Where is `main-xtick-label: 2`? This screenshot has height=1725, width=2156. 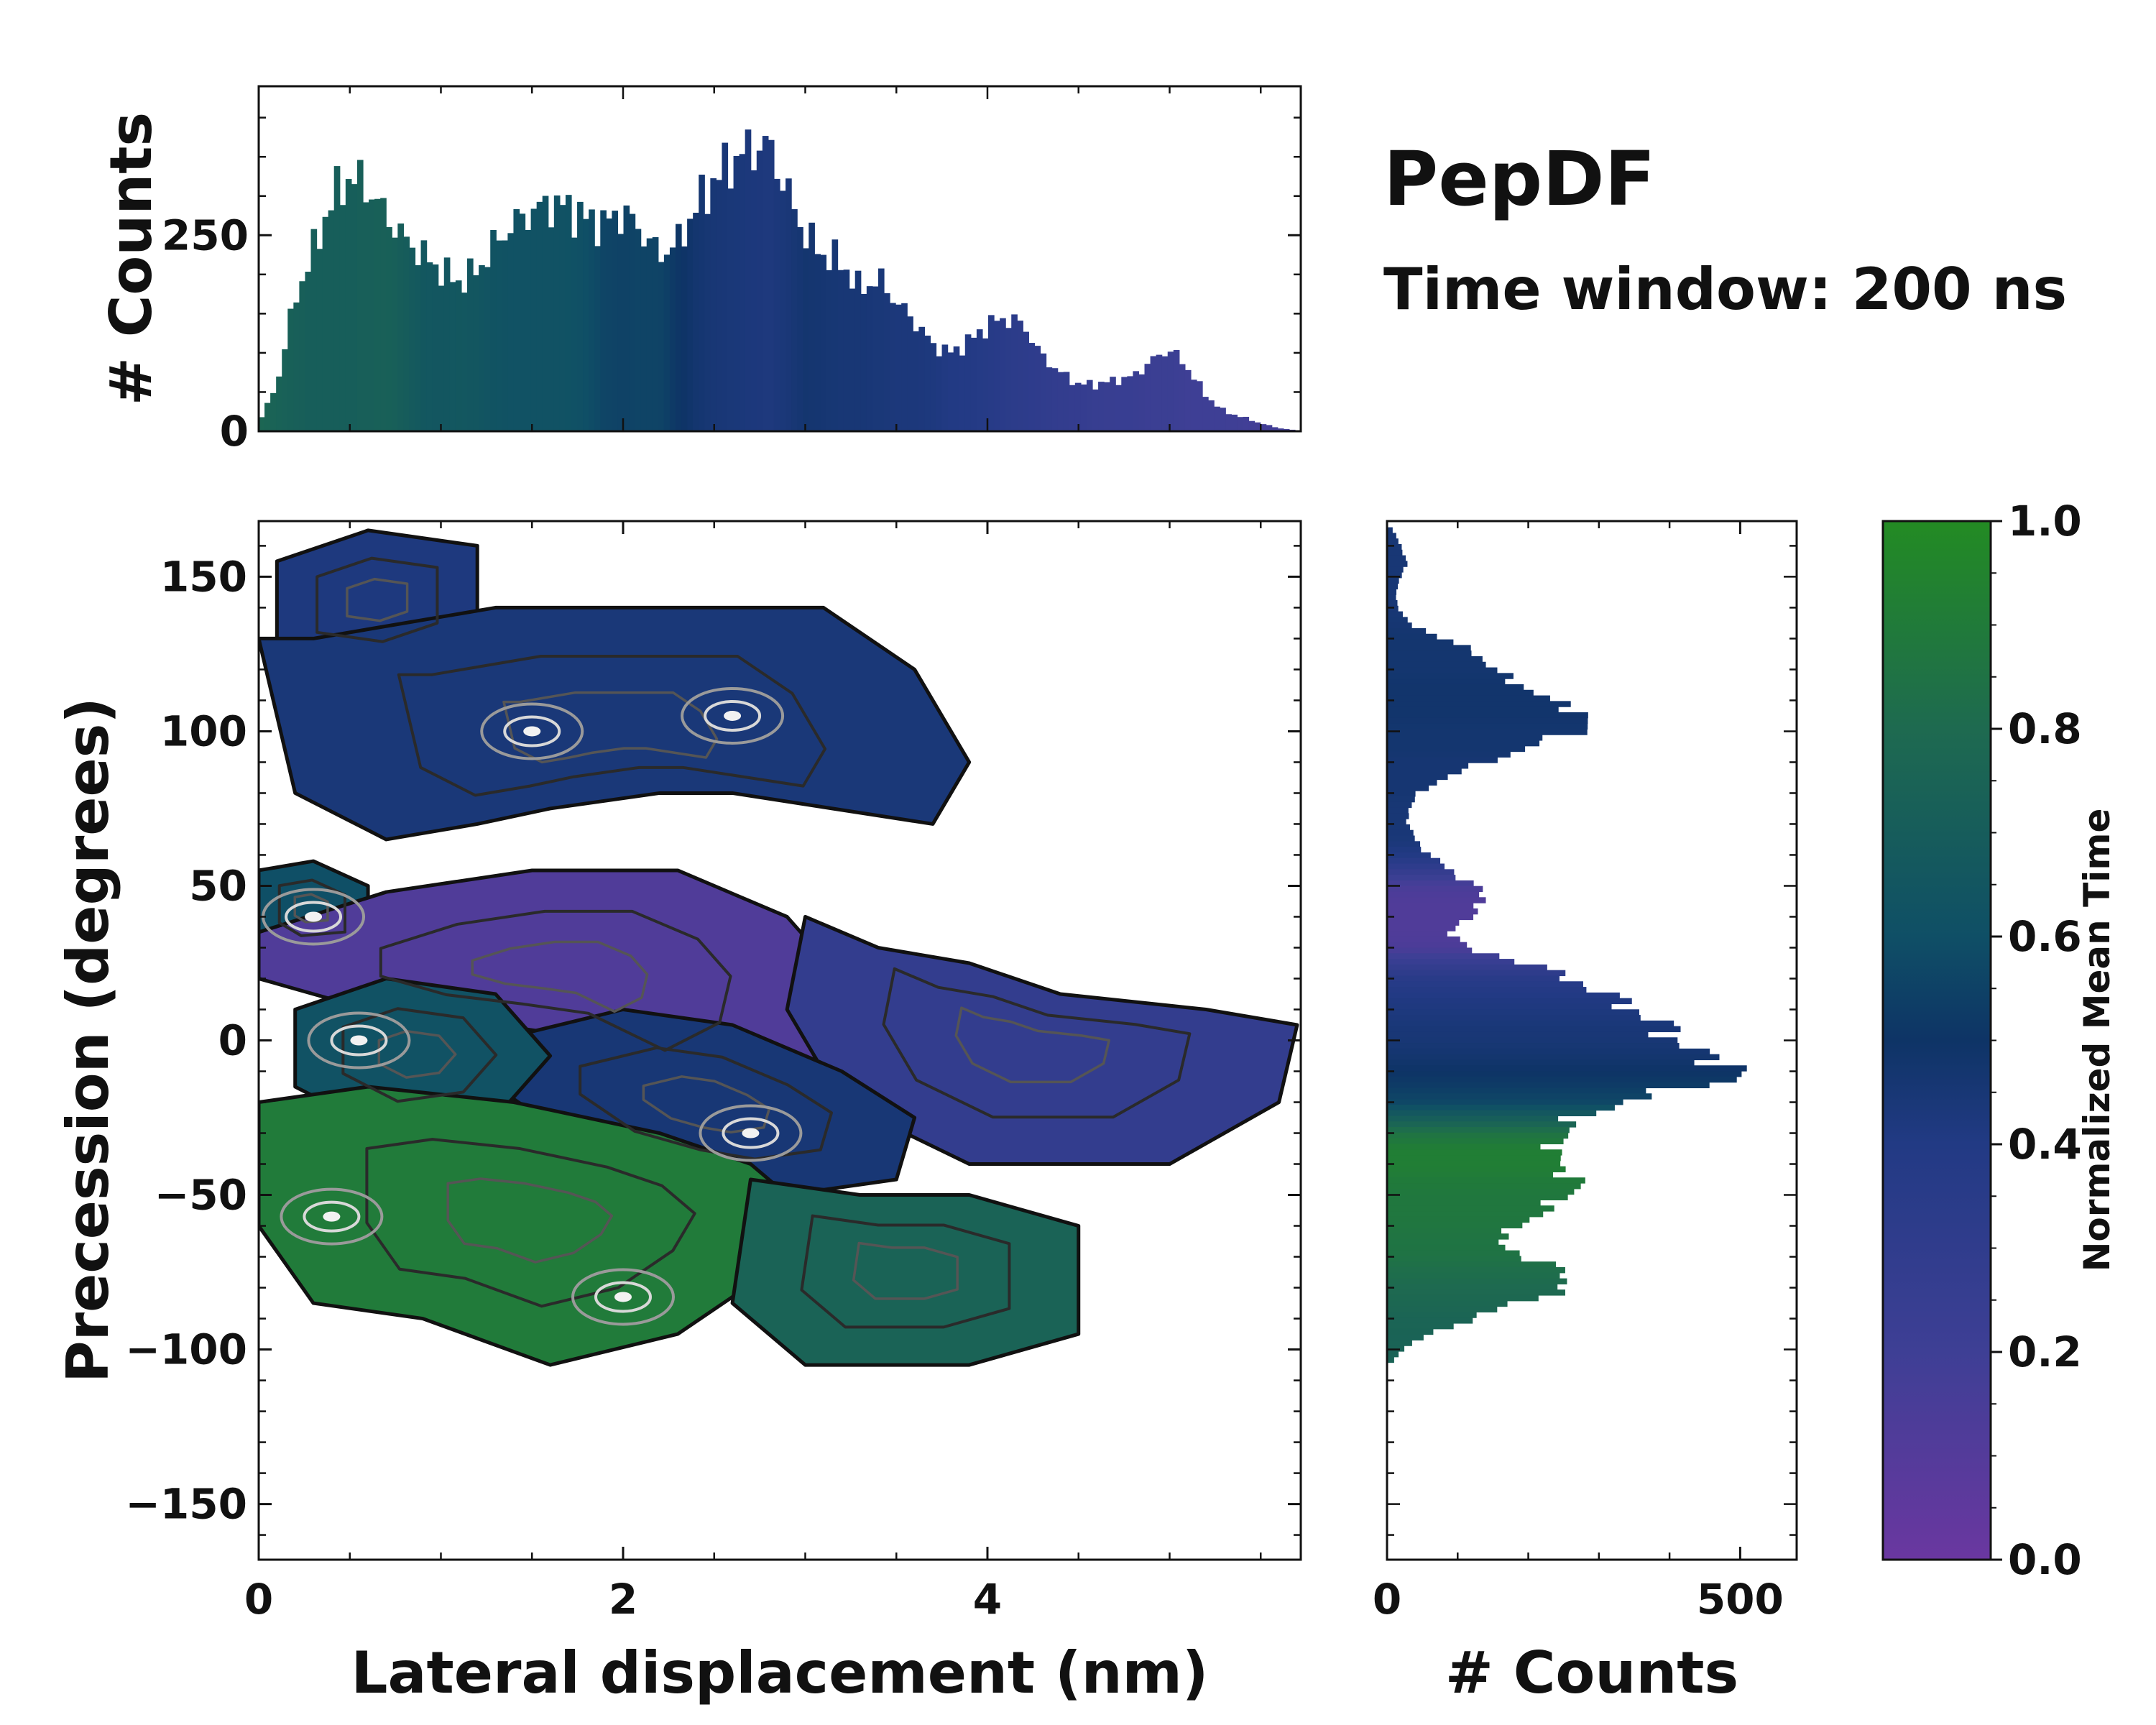
main-xtick-label: 2 is located at coordinates (623, 1599).